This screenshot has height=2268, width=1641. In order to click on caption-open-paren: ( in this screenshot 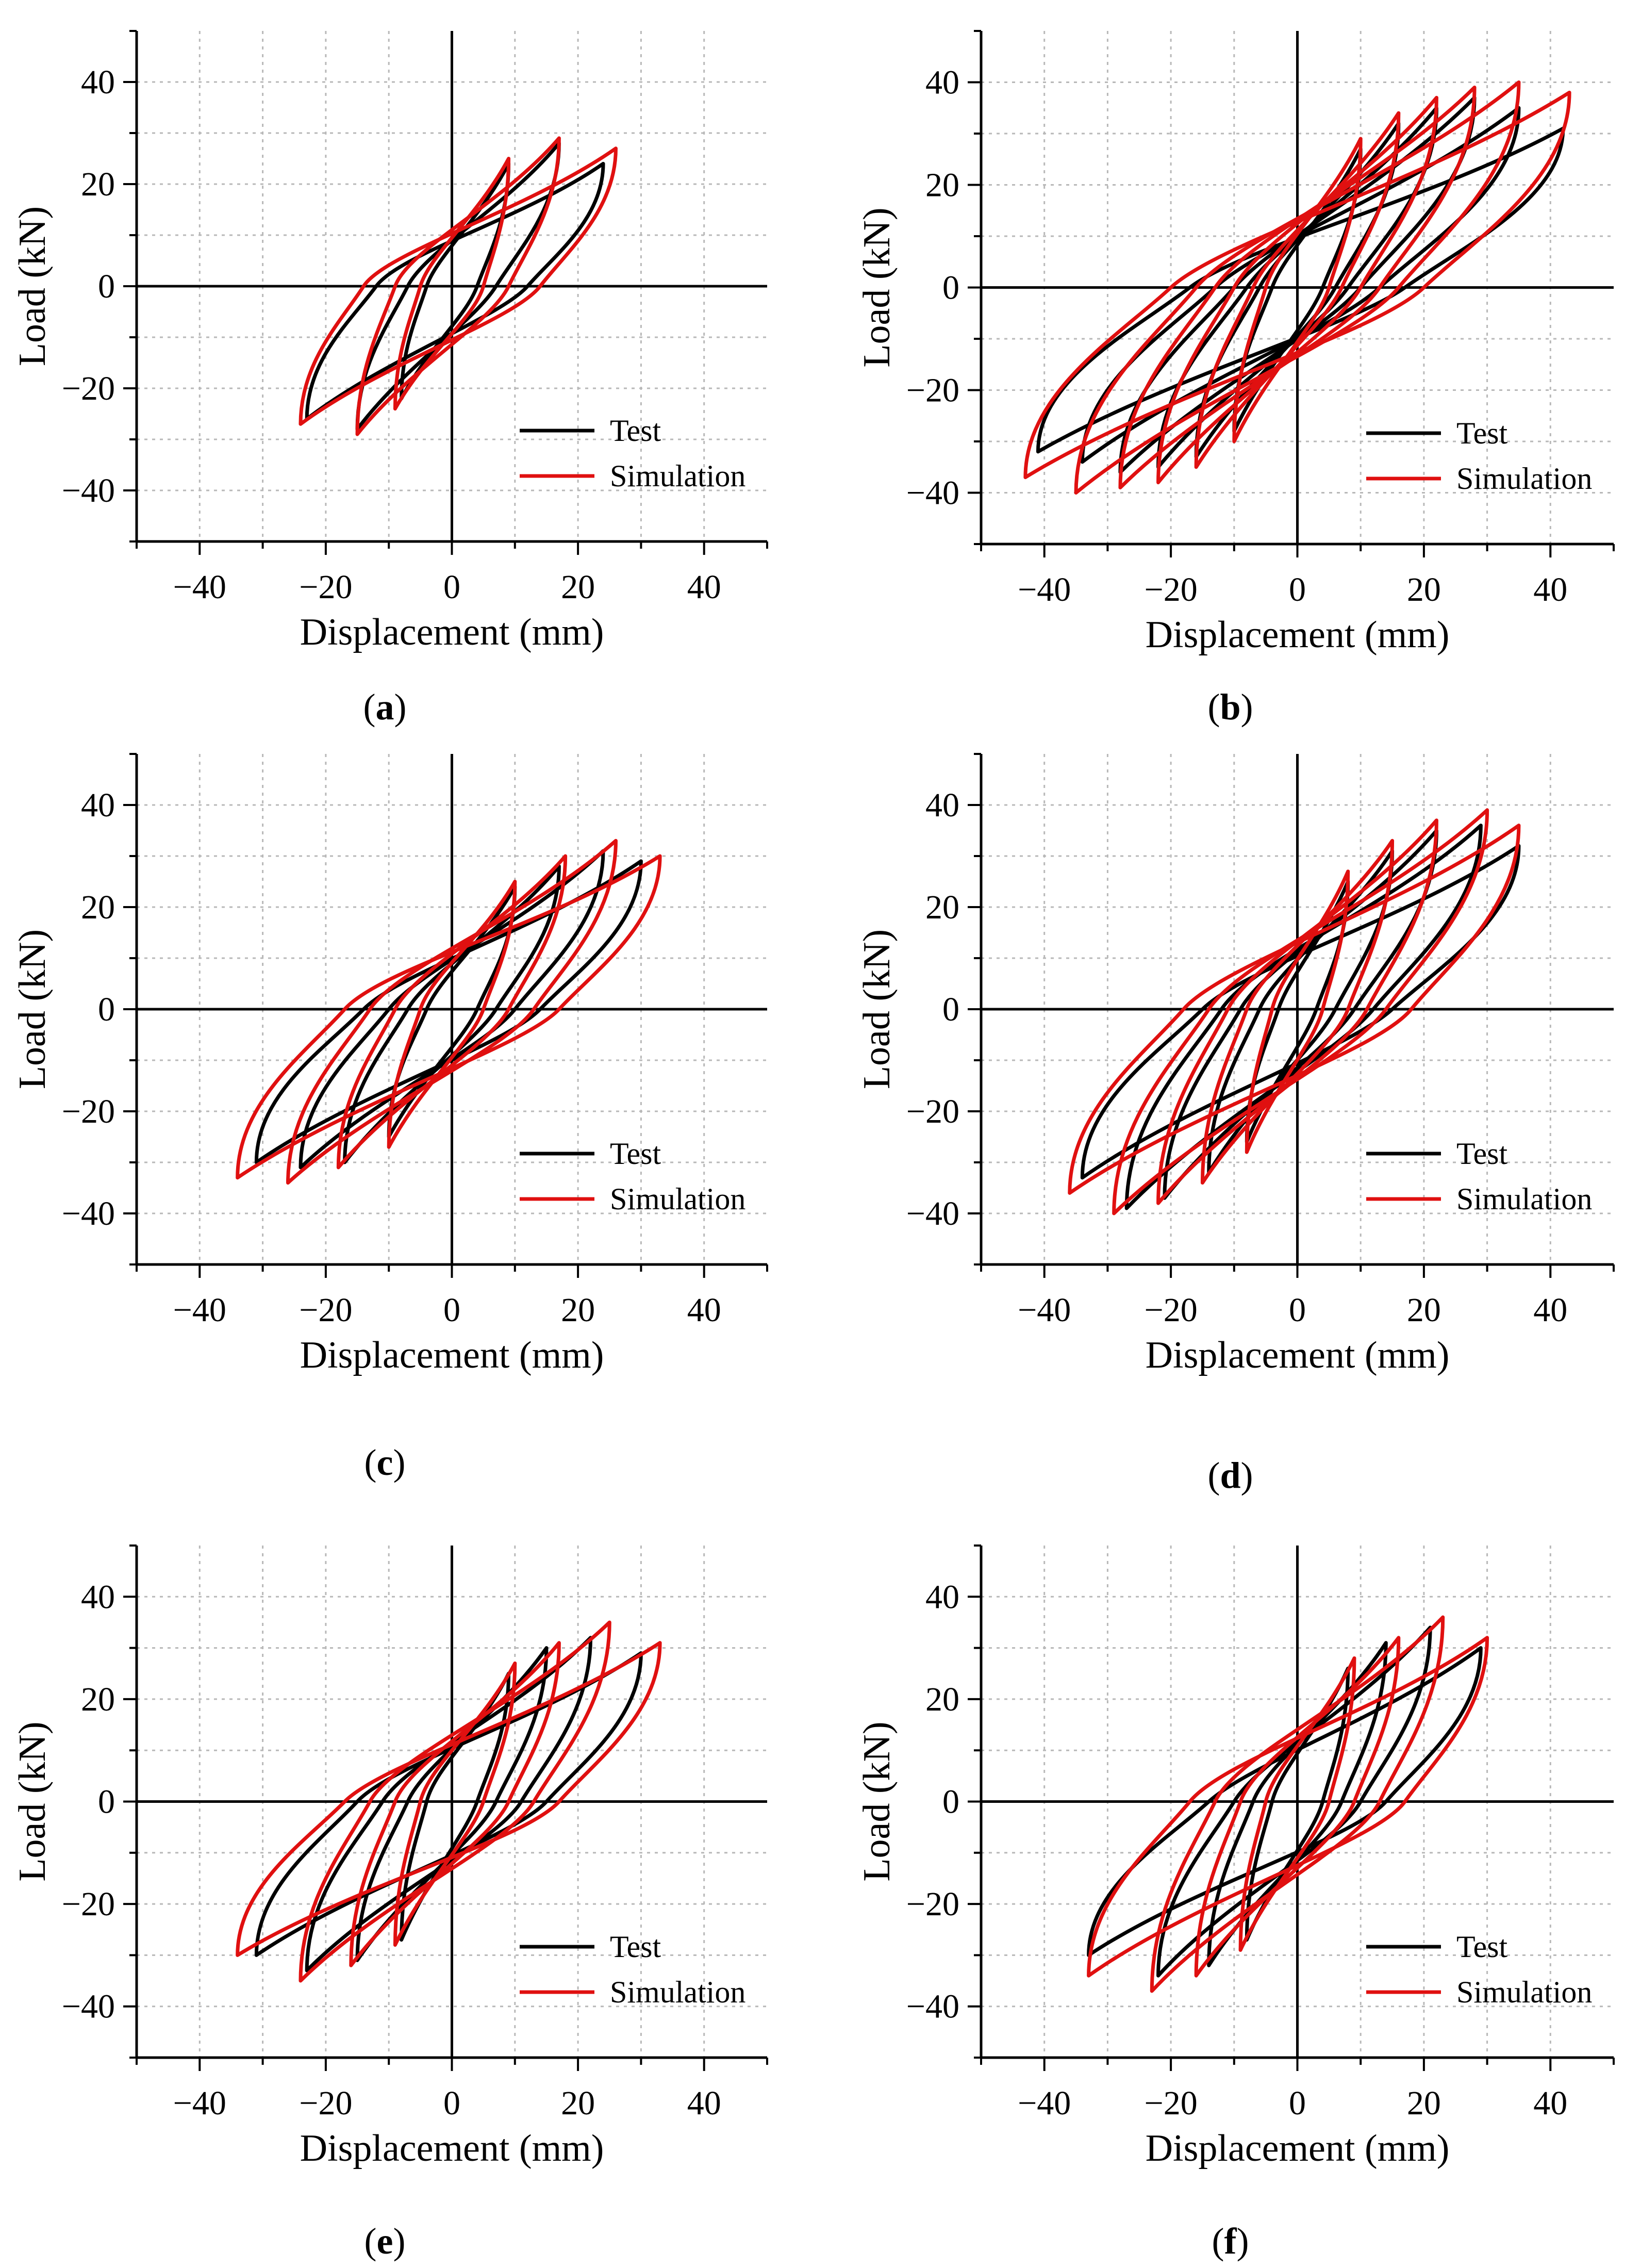, I will do `click(371, 1462)`.